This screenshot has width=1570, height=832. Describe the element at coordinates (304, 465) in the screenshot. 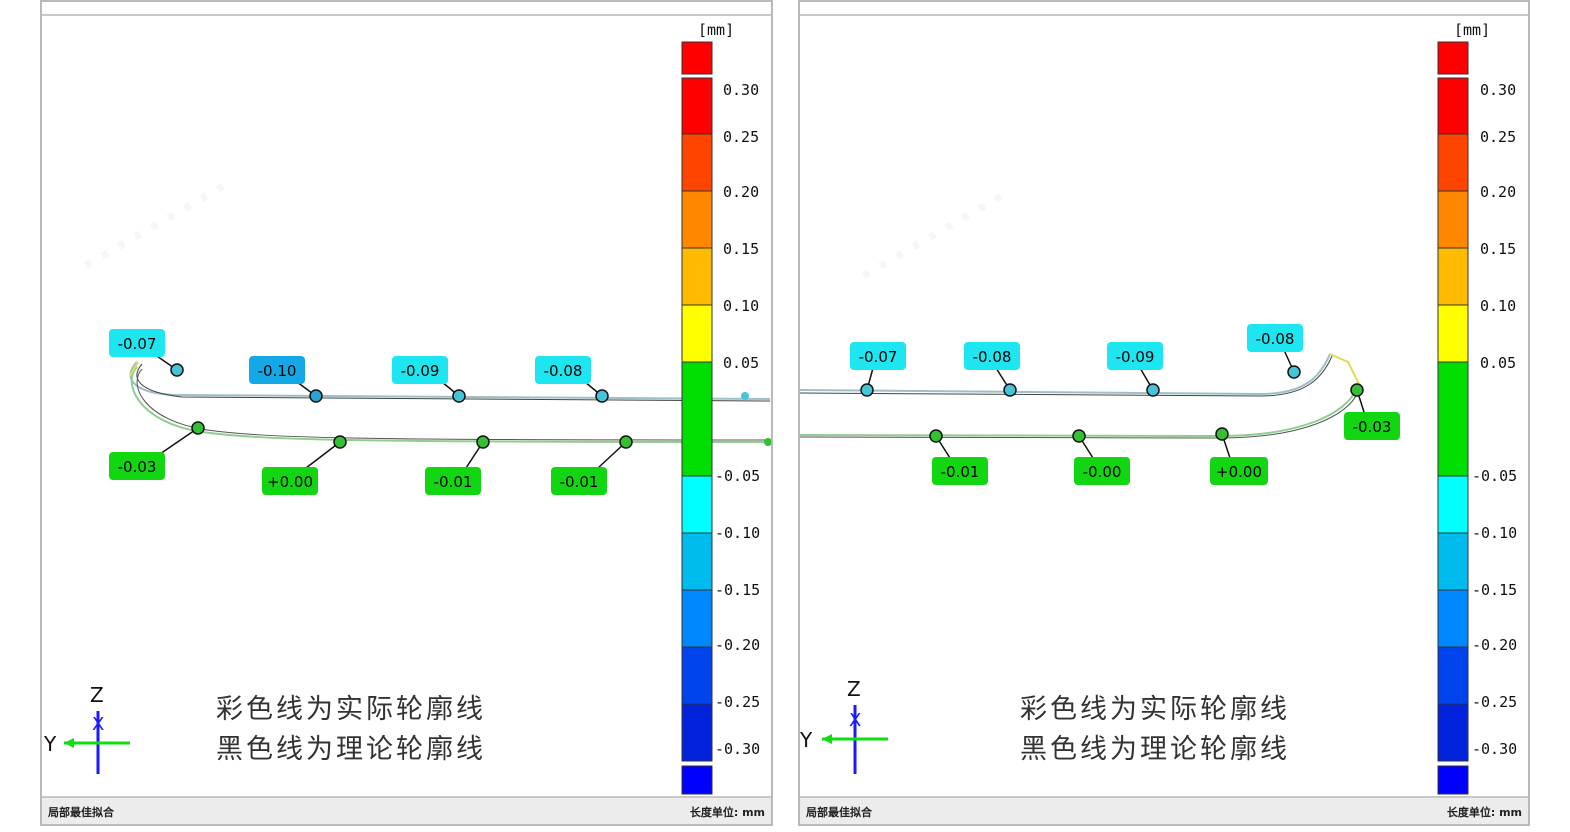

I see `callout-bottom-2: +0.00` at that location.